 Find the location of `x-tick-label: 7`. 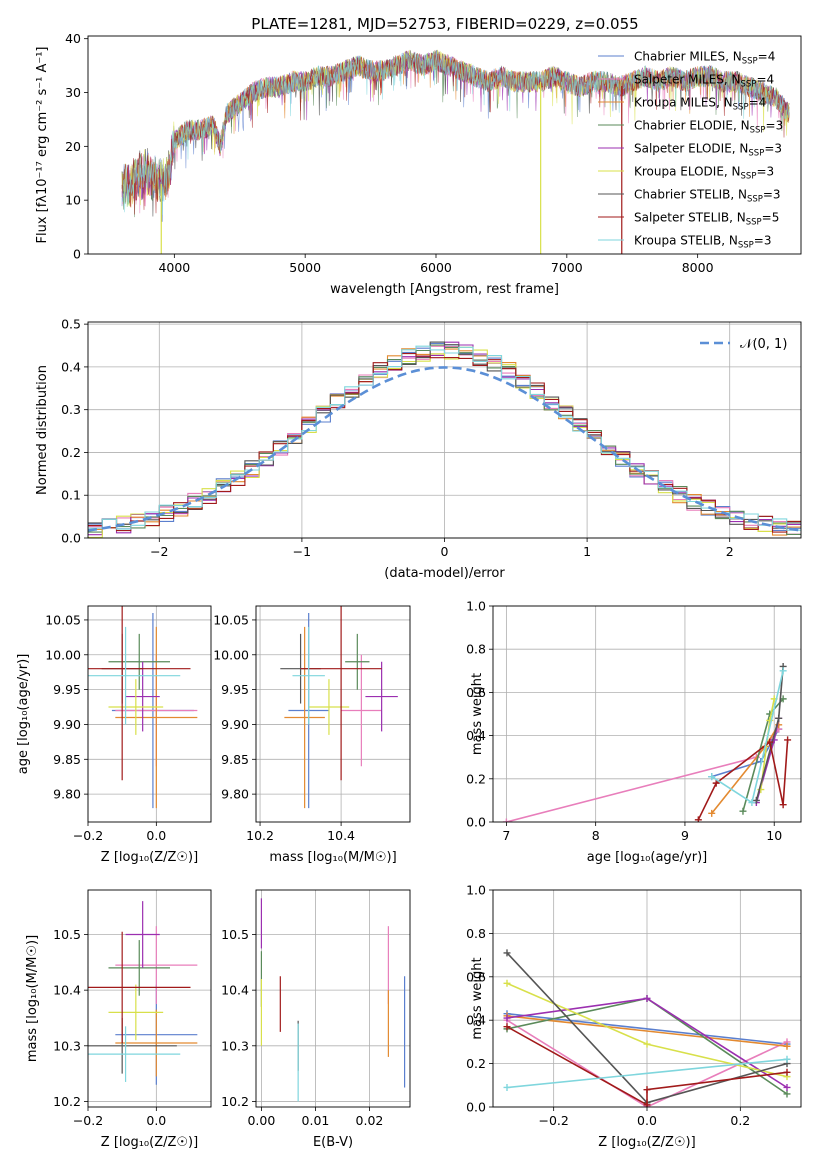

x-tick-label: 7 is located at coordinates (506, 835).